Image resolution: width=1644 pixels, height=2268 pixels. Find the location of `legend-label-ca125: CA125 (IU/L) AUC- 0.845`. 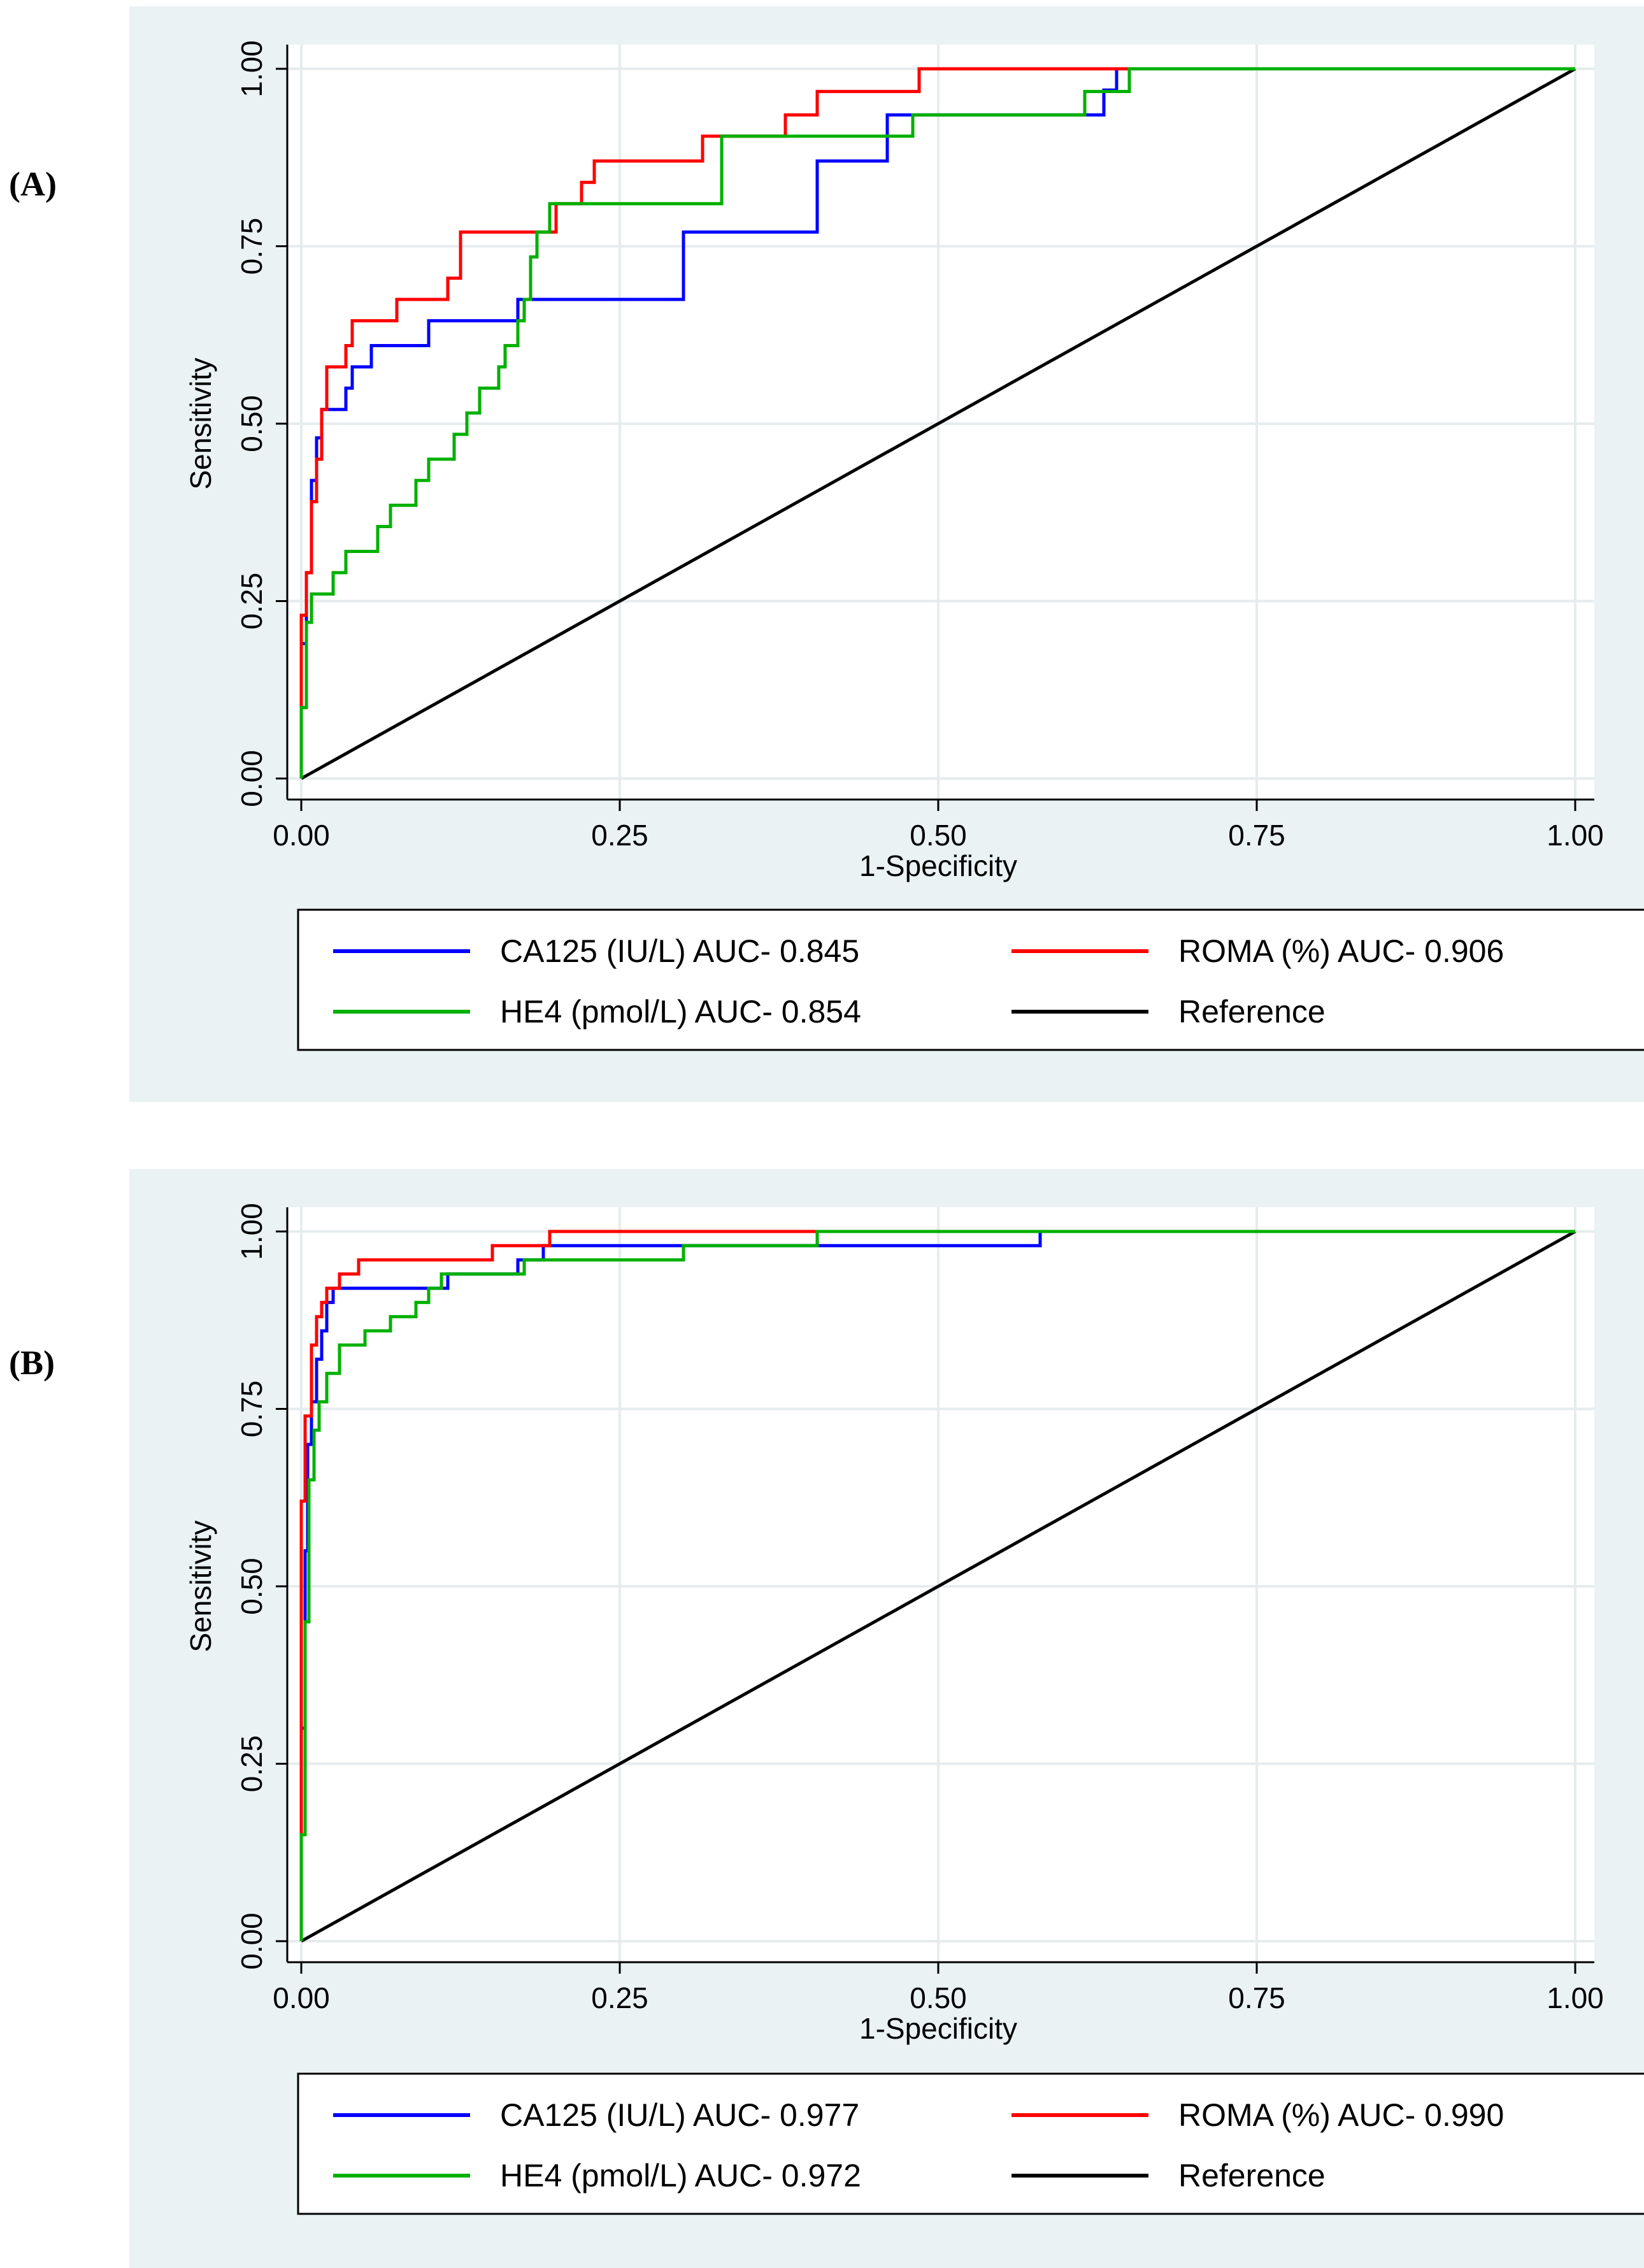

legend-label-ca125: CA125 (IU/L) AUC- 0.845 is located at coordinates (679, 951).